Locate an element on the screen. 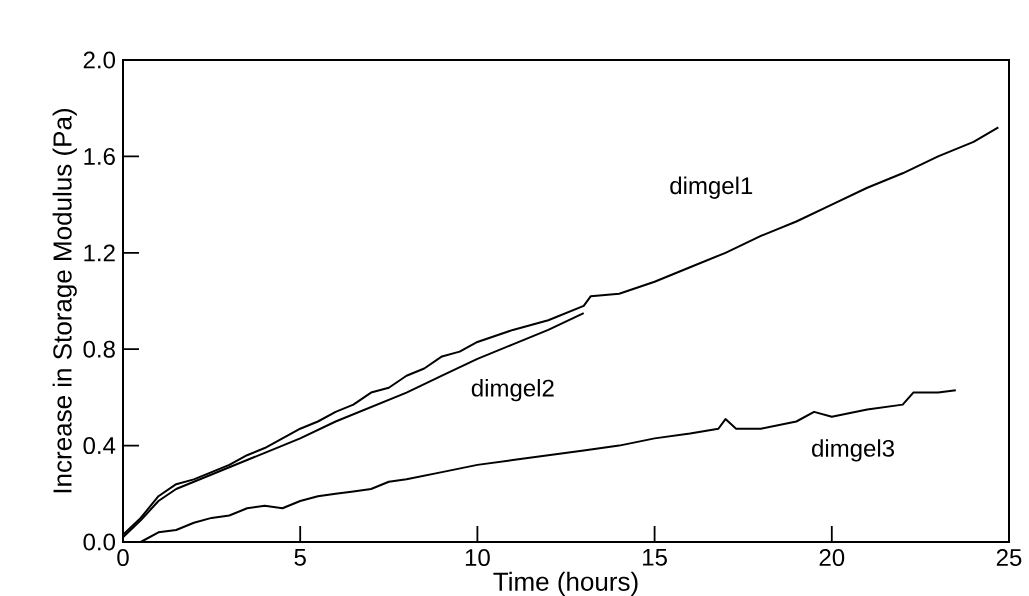 The image size is (1029, 596). x-tick-label: 15 is located at coordinates (655, 557).